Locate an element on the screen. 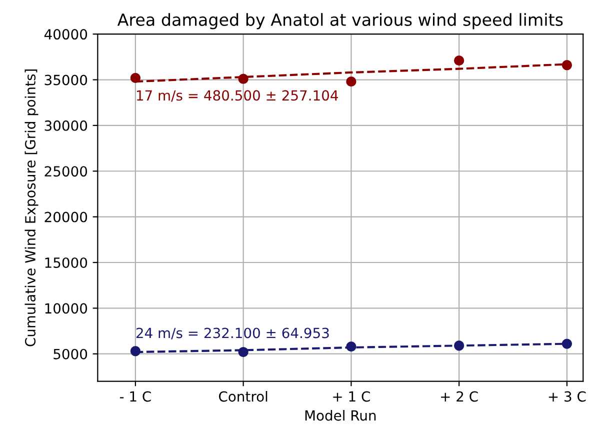  annotation: 24 m/s = 232.100 ± 64.953 is located at coordinates (232, 334).